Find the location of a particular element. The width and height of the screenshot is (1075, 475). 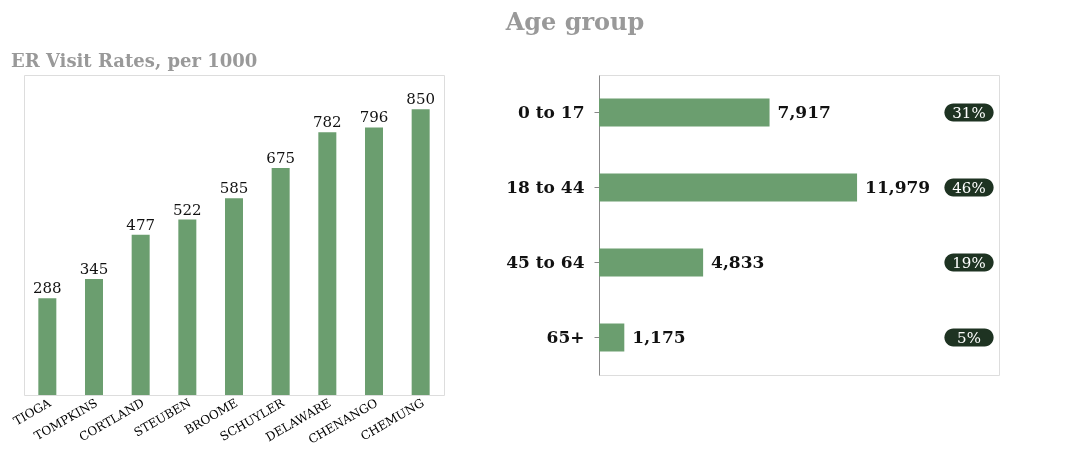

data-label: 1,175 is located at coordinates (659, 336).